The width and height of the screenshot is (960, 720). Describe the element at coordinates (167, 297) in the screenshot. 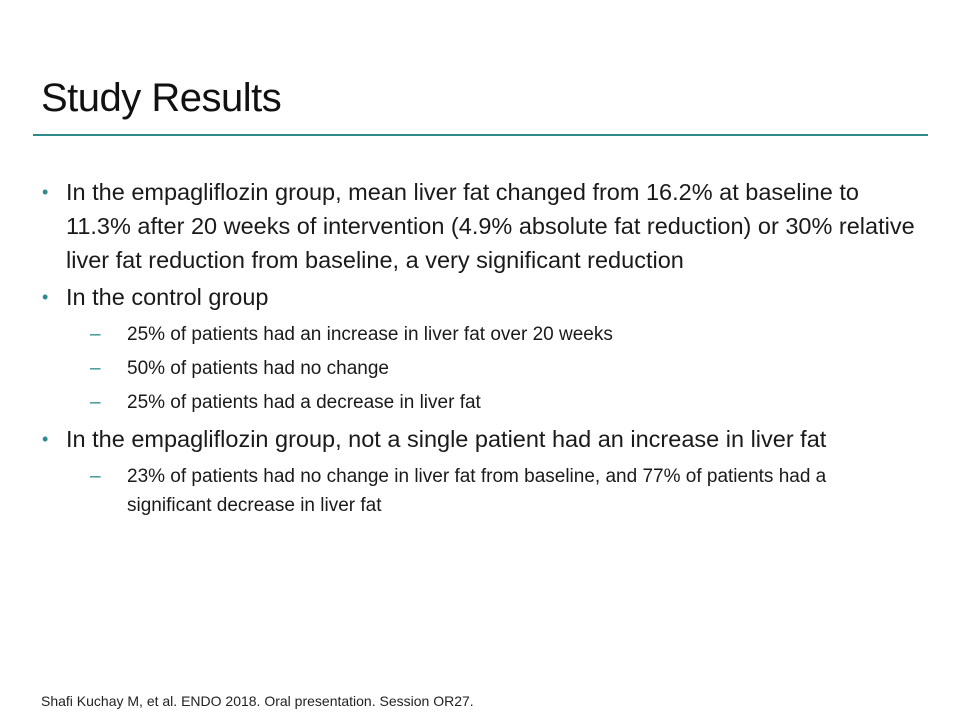

I see `bullet-text: In the control group` at that location.